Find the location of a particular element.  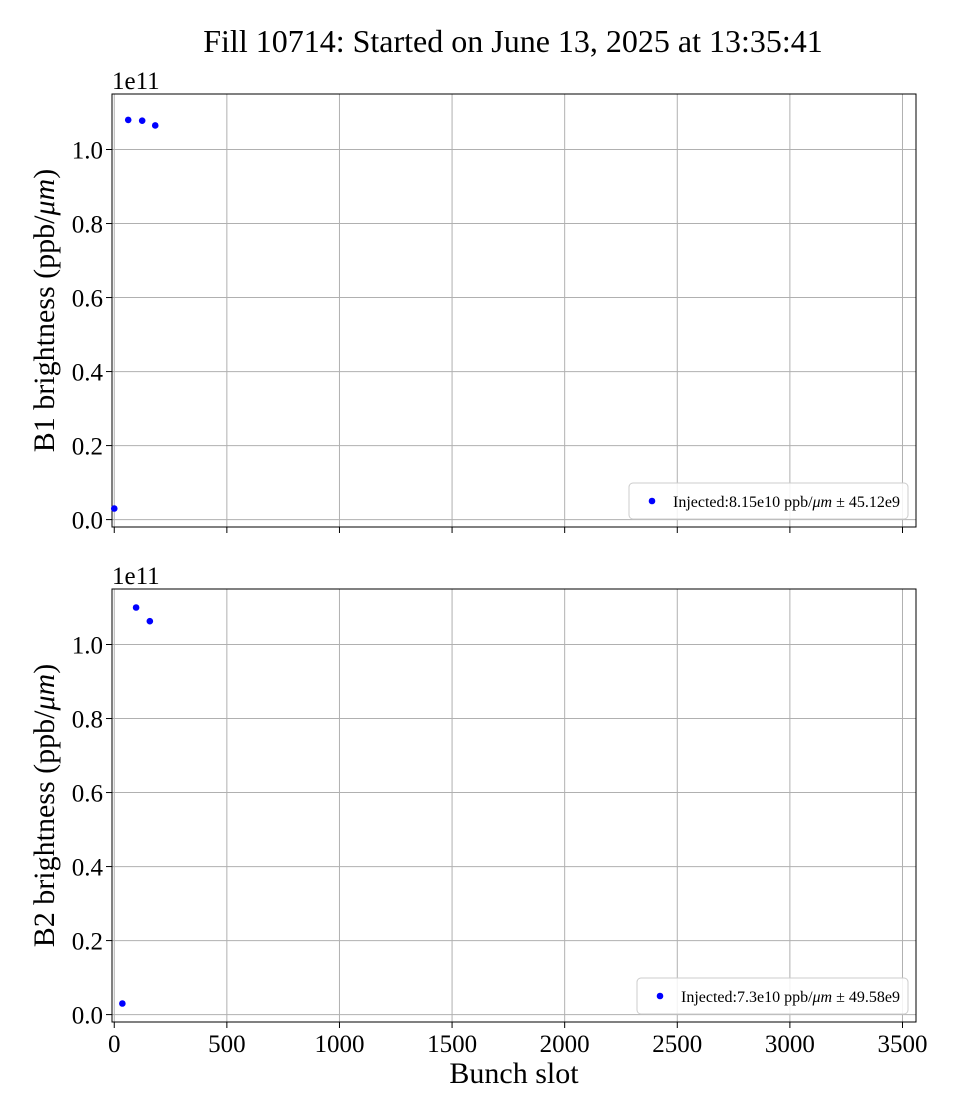

legend-entry-prefix: Injected:8.15e10 ppb/ is located at coordinates (743, 502).